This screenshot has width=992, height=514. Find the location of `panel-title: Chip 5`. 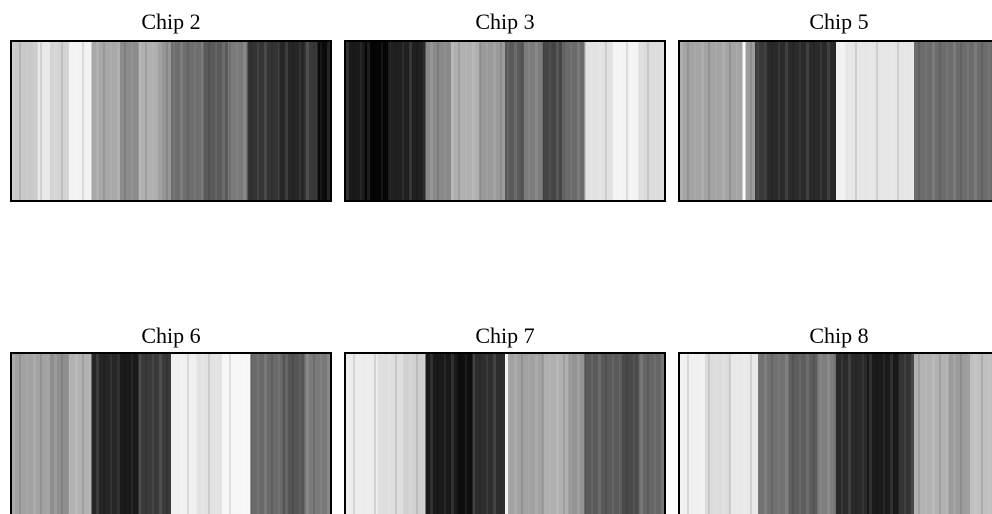

panel-title: Chip 5 is located at coordinates (839, 21).